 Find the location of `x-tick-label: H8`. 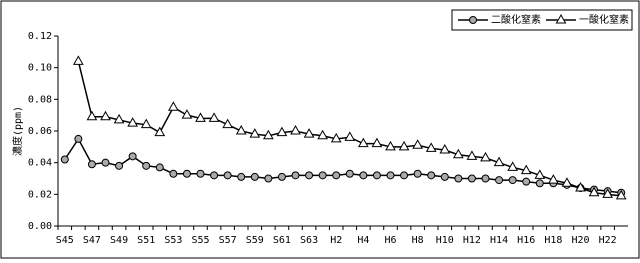

x-tick-label: H8 is located at coordinates (418, 240).